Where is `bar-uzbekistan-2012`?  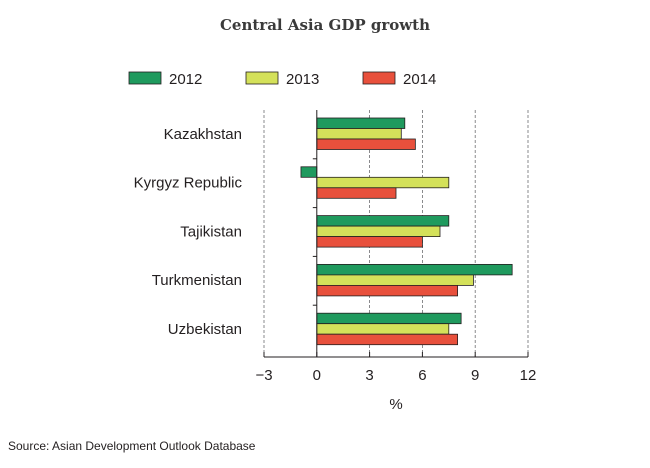
bar-uzbekistan-2012 is located at coordinates (389, 318).